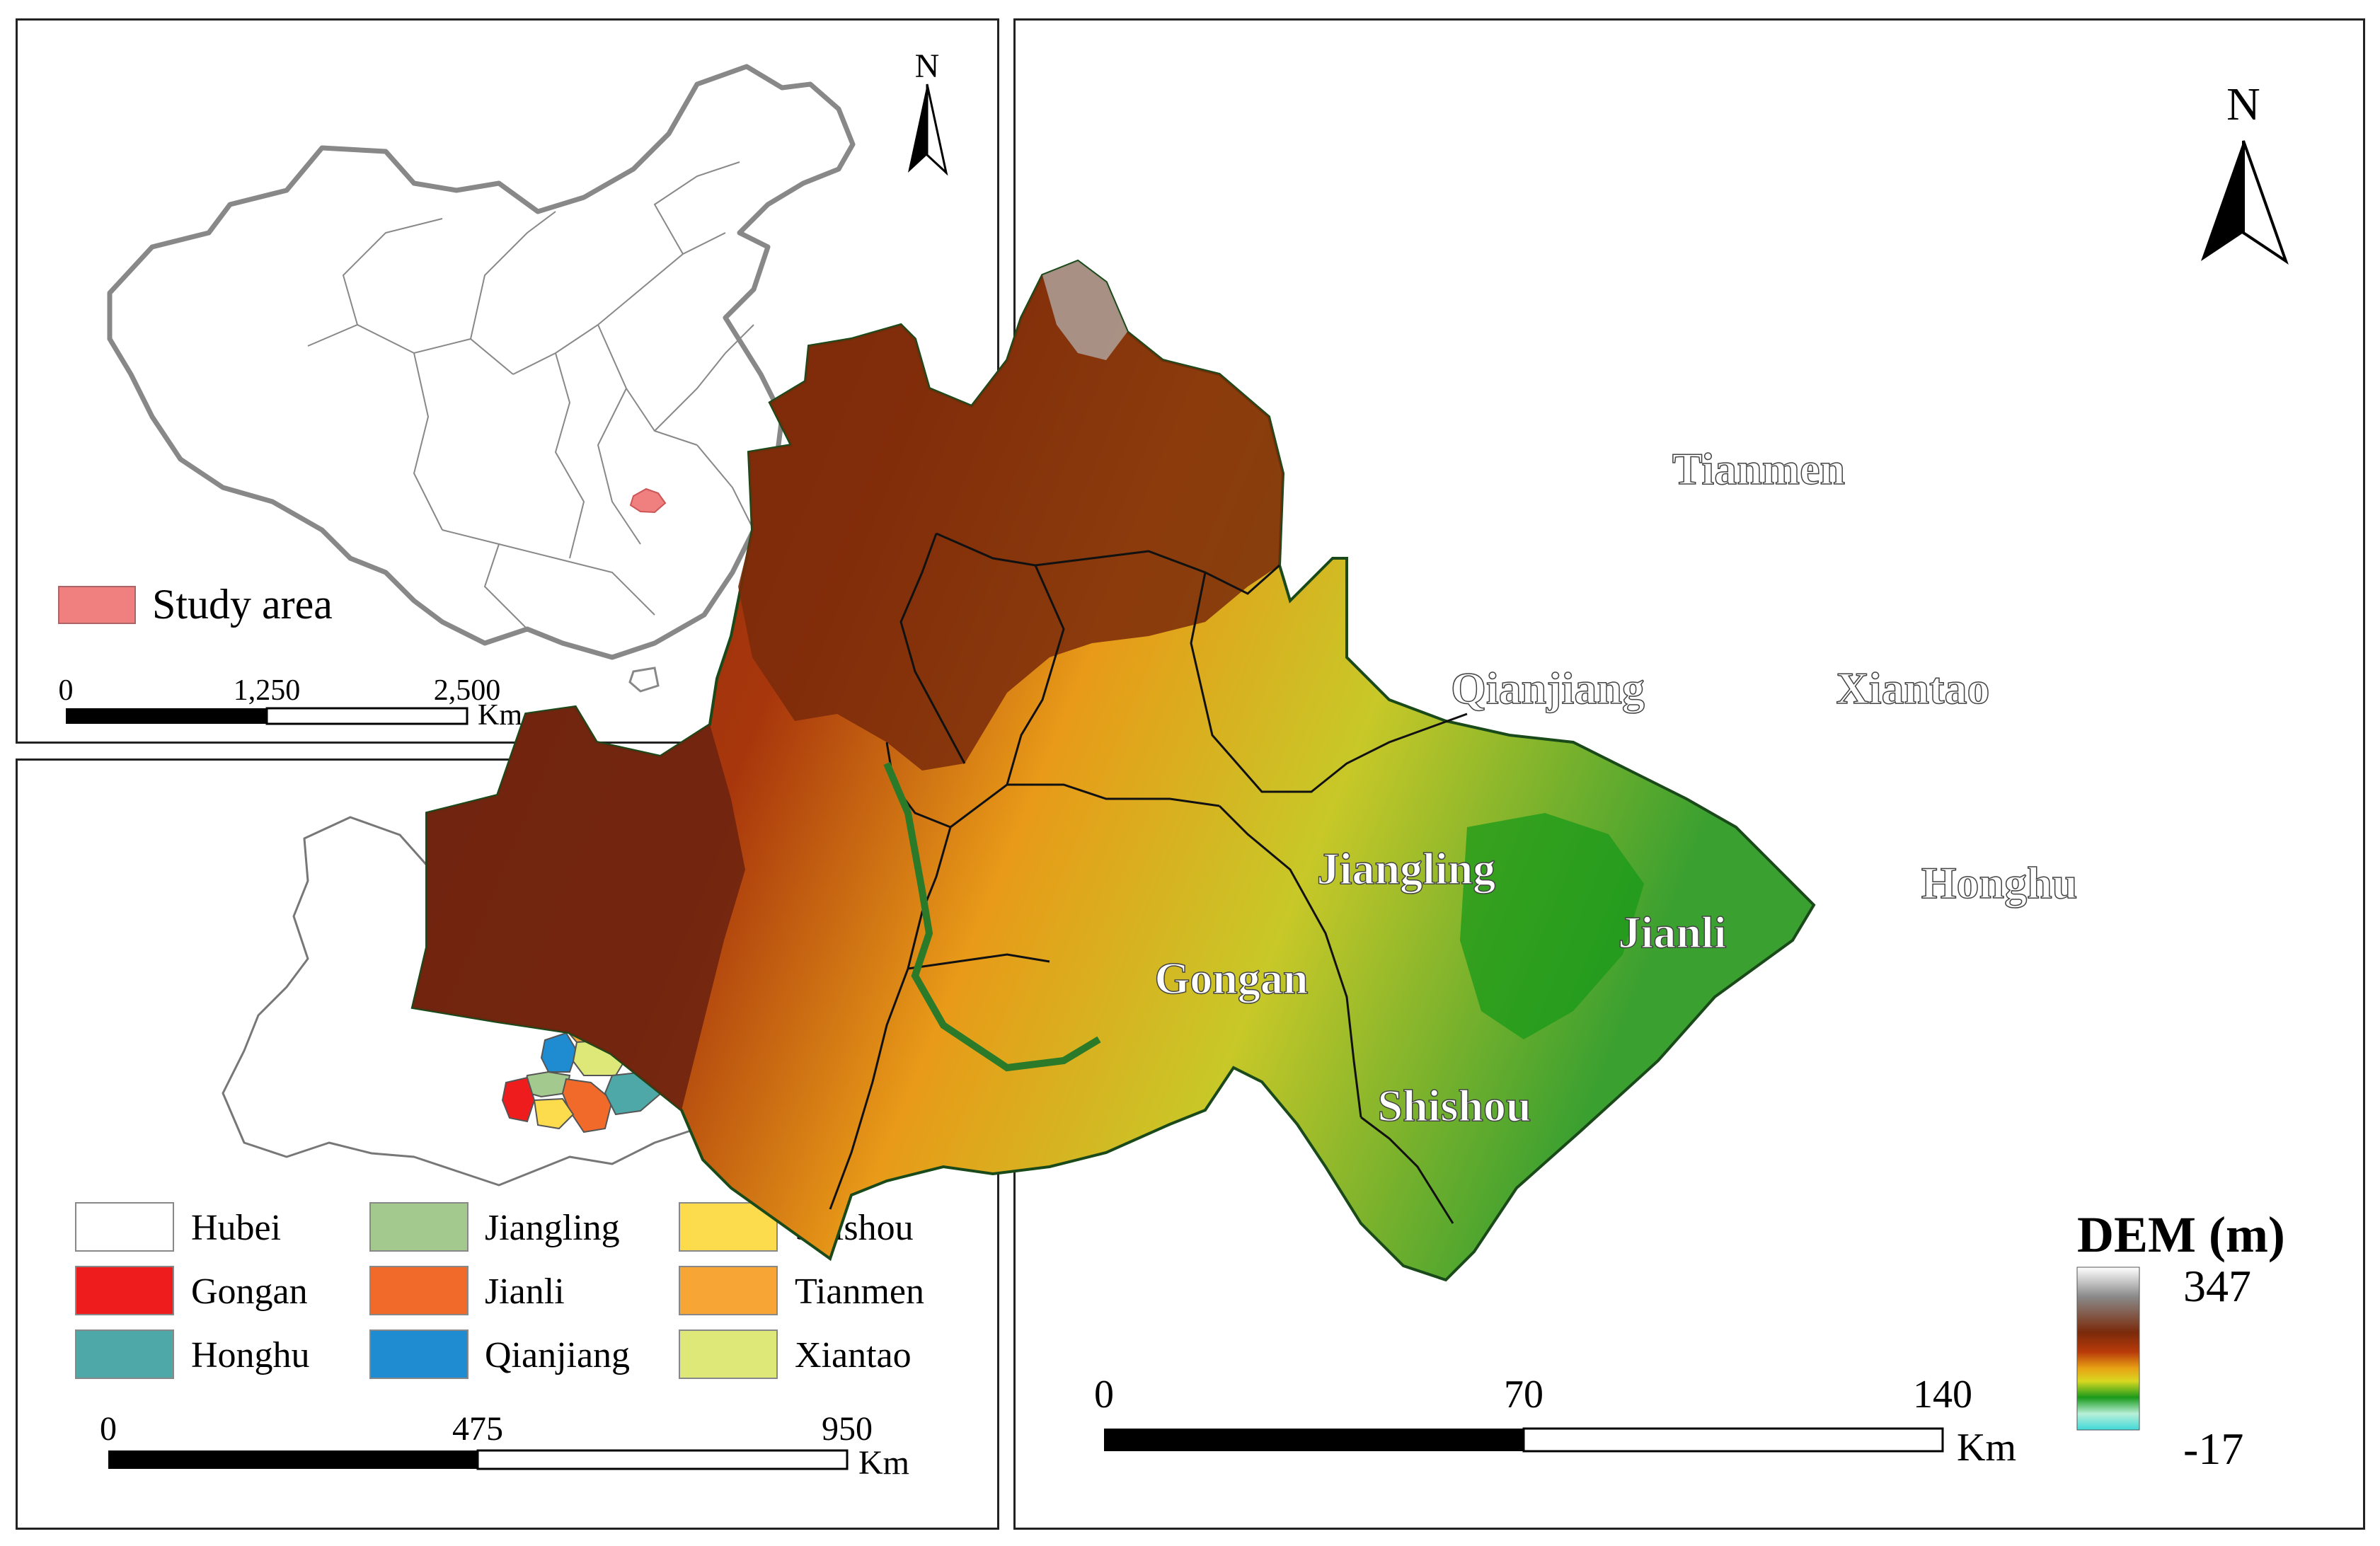 The height and width of the screenshot is (1546, 2380). Describe the element at coordinates (1148, 878) in the screenshot. I see `county-boundaries` at that location.